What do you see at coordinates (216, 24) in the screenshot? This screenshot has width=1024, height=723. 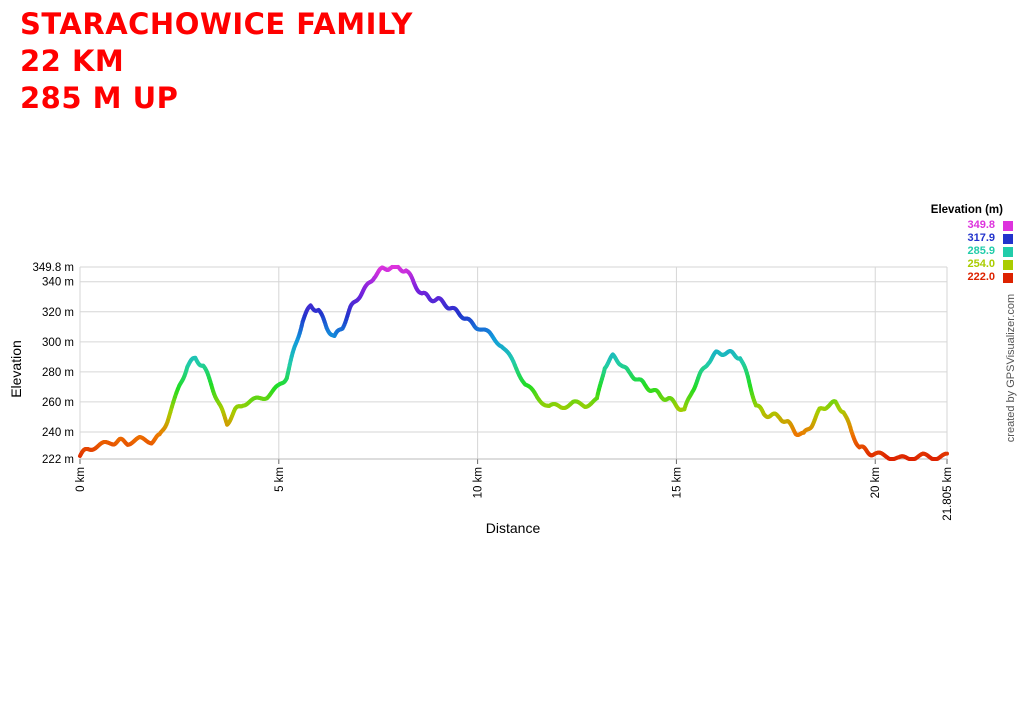 I see `title-line-1: STARACHOWICE FAMILY` at bounding box center [216, 24].